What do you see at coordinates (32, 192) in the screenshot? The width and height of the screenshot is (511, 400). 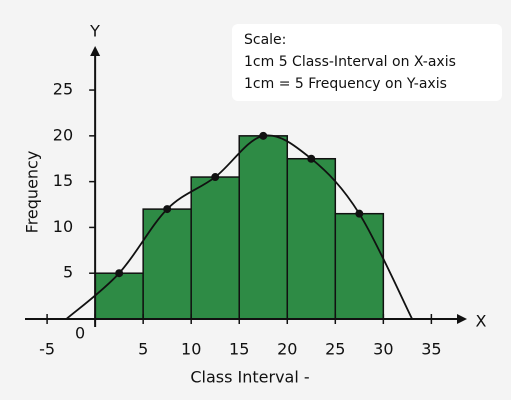 I see `y-axis-label: Frequency` at bounding box center [32, 192].